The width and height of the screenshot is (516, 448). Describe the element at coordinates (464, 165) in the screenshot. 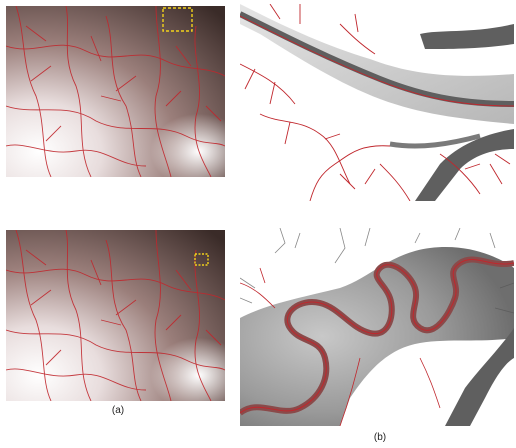

I see `lower-branch-channel` at that location.